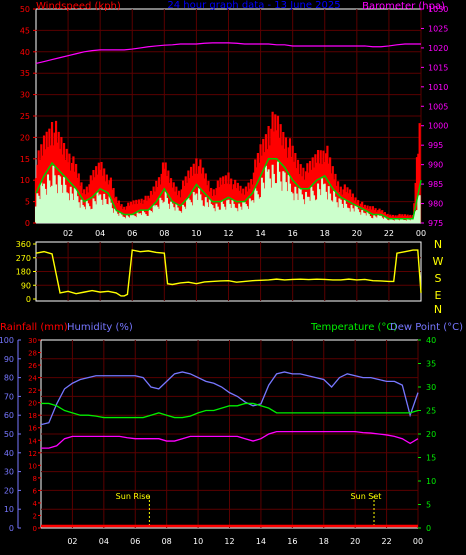  What do you see at coordinates (438, 295) in the screenshot?
I see `compass-e: E` at bounding box center [438, 295].